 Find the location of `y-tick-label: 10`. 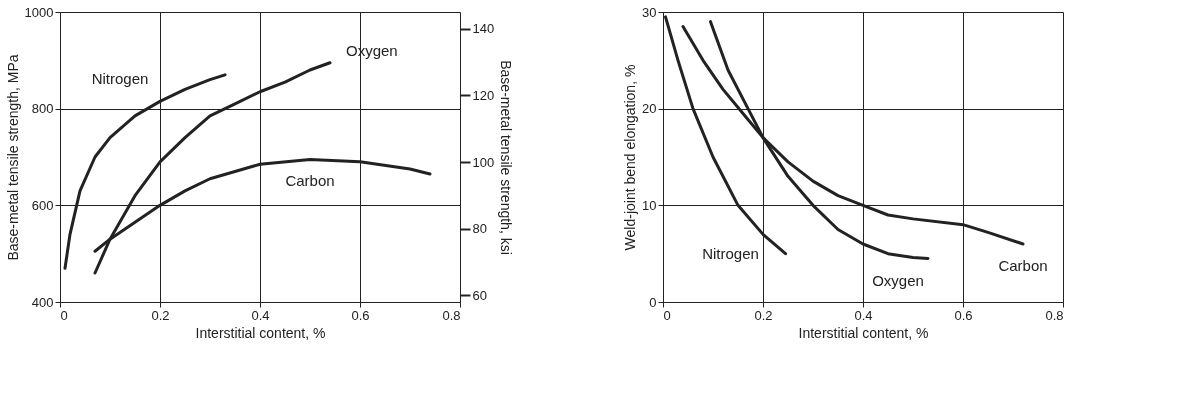

y-tick-label: 10 is located at coordinates (649, 205).